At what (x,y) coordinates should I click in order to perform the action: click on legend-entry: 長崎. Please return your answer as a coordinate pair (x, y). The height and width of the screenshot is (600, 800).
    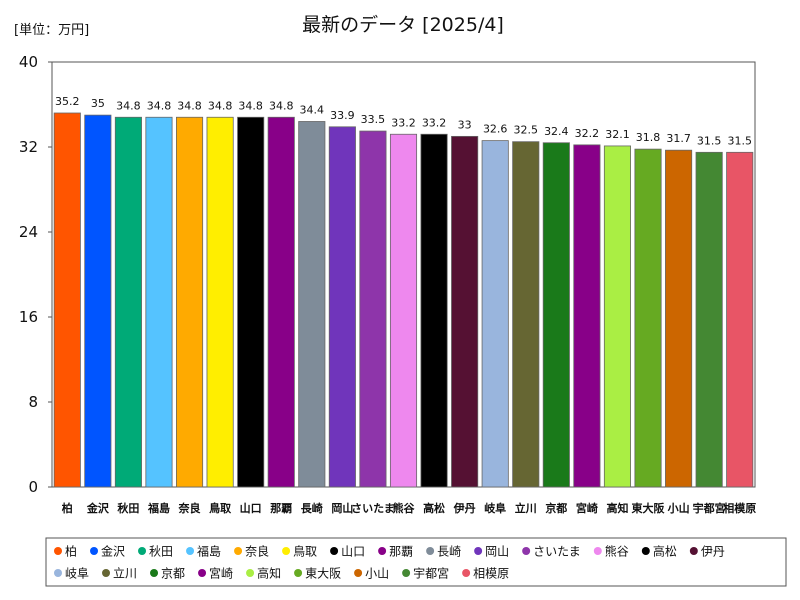
    Looking at the image, I should click on (449, 552).